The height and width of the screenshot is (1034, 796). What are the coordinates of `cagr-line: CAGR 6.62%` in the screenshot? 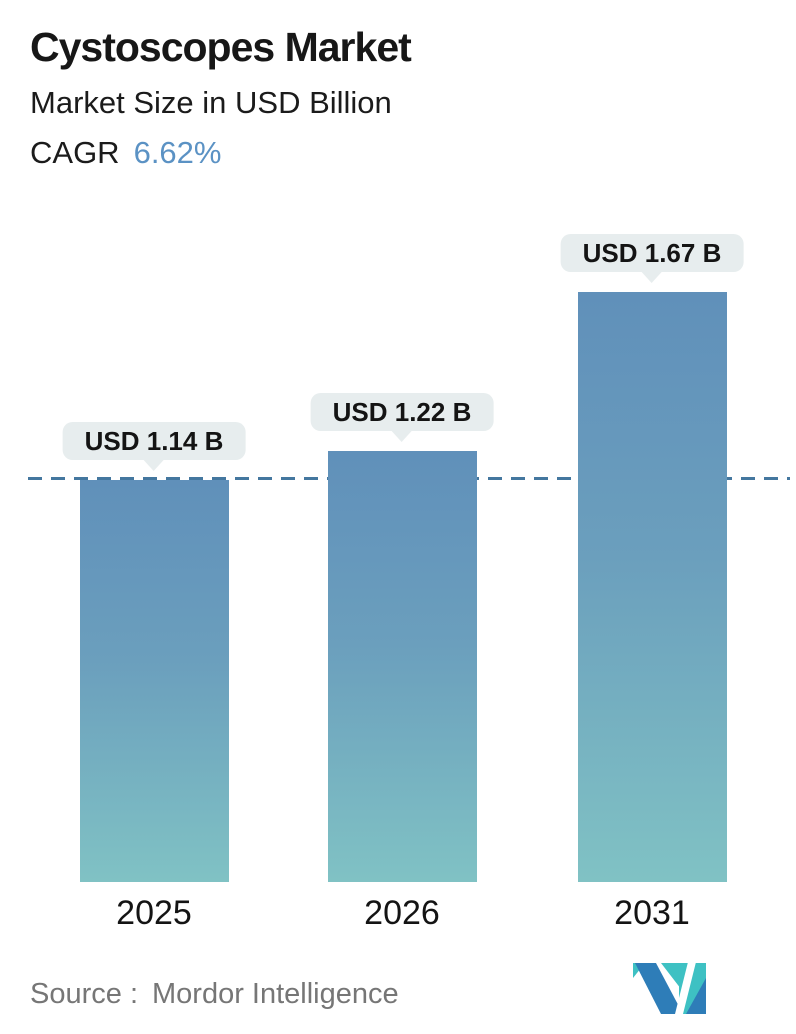 It's located at (125, 153).